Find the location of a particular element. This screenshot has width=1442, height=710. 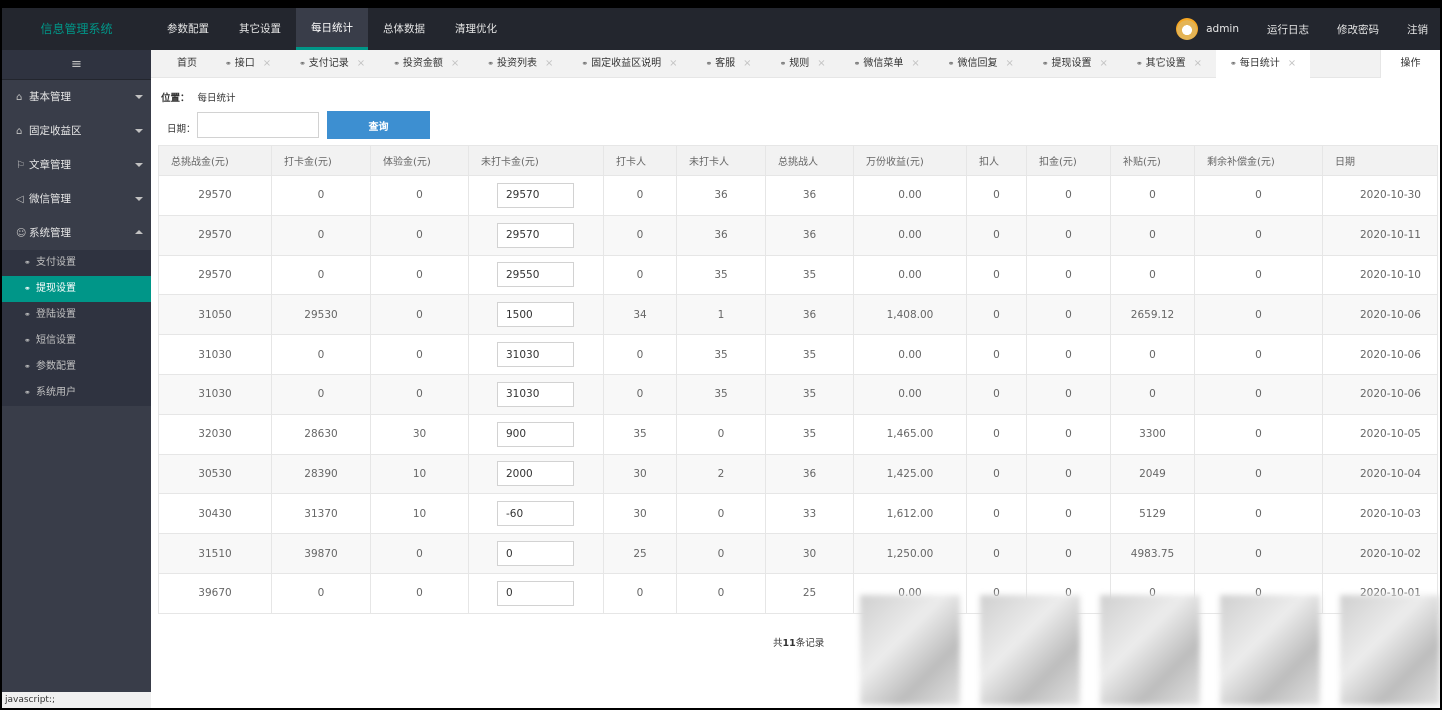

top-nav-item: 参数配置 is located at coordinates (188, 29).